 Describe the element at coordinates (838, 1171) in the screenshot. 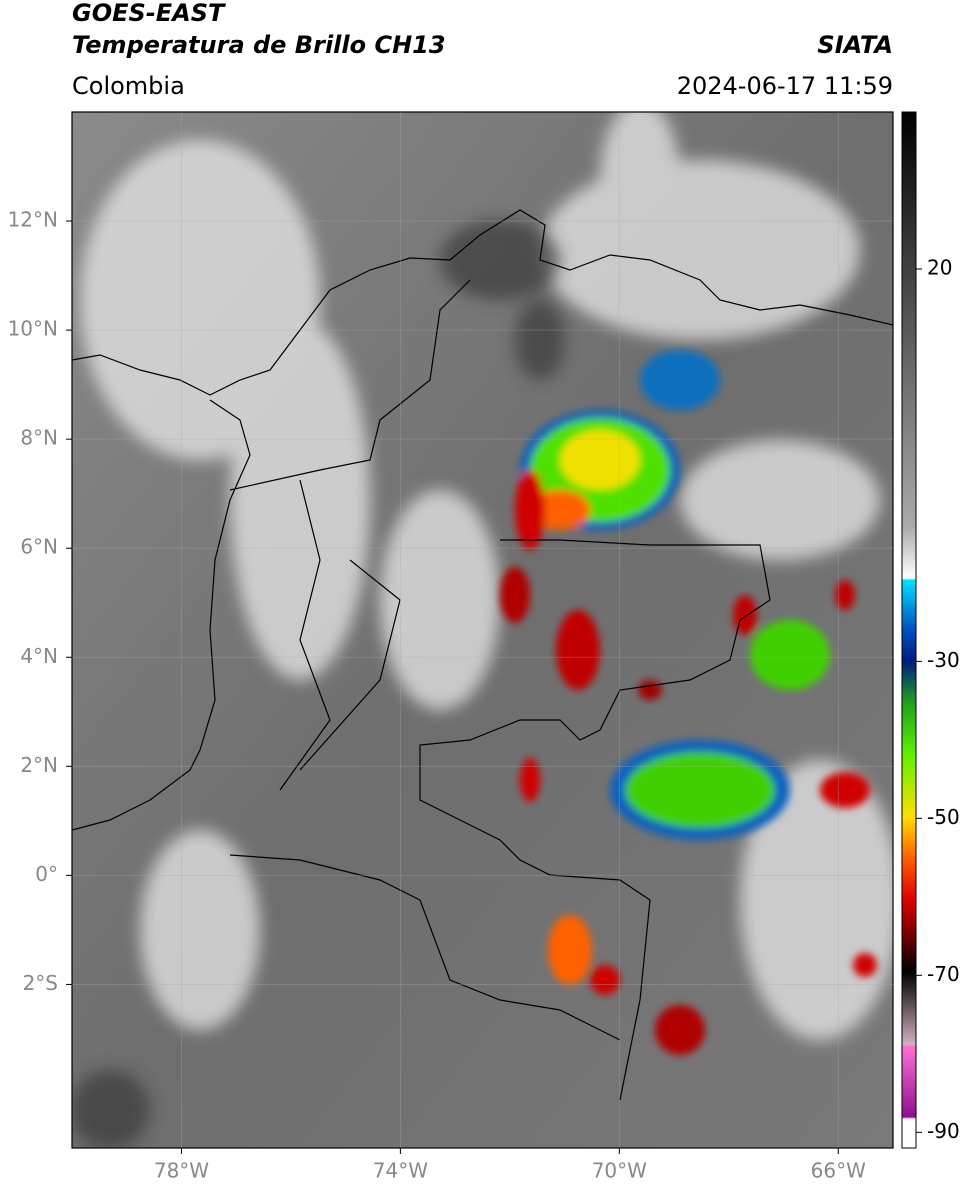

I see `x-tick-label: 66°W` at that location.